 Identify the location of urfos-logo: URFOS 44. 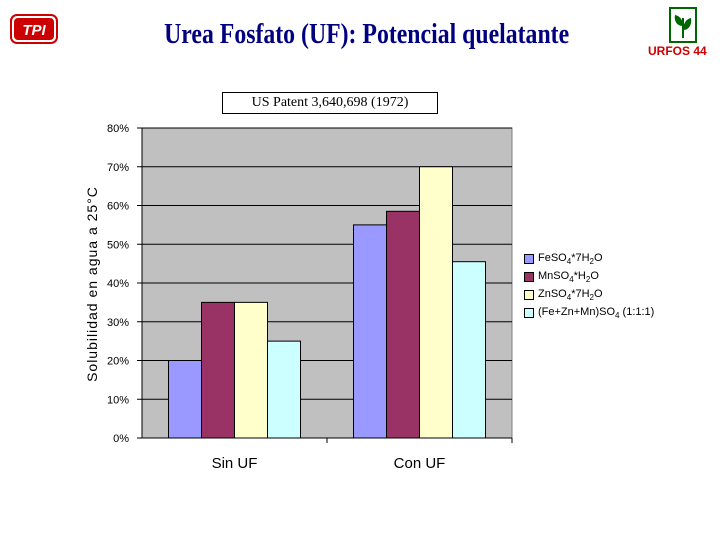
(680, 32).